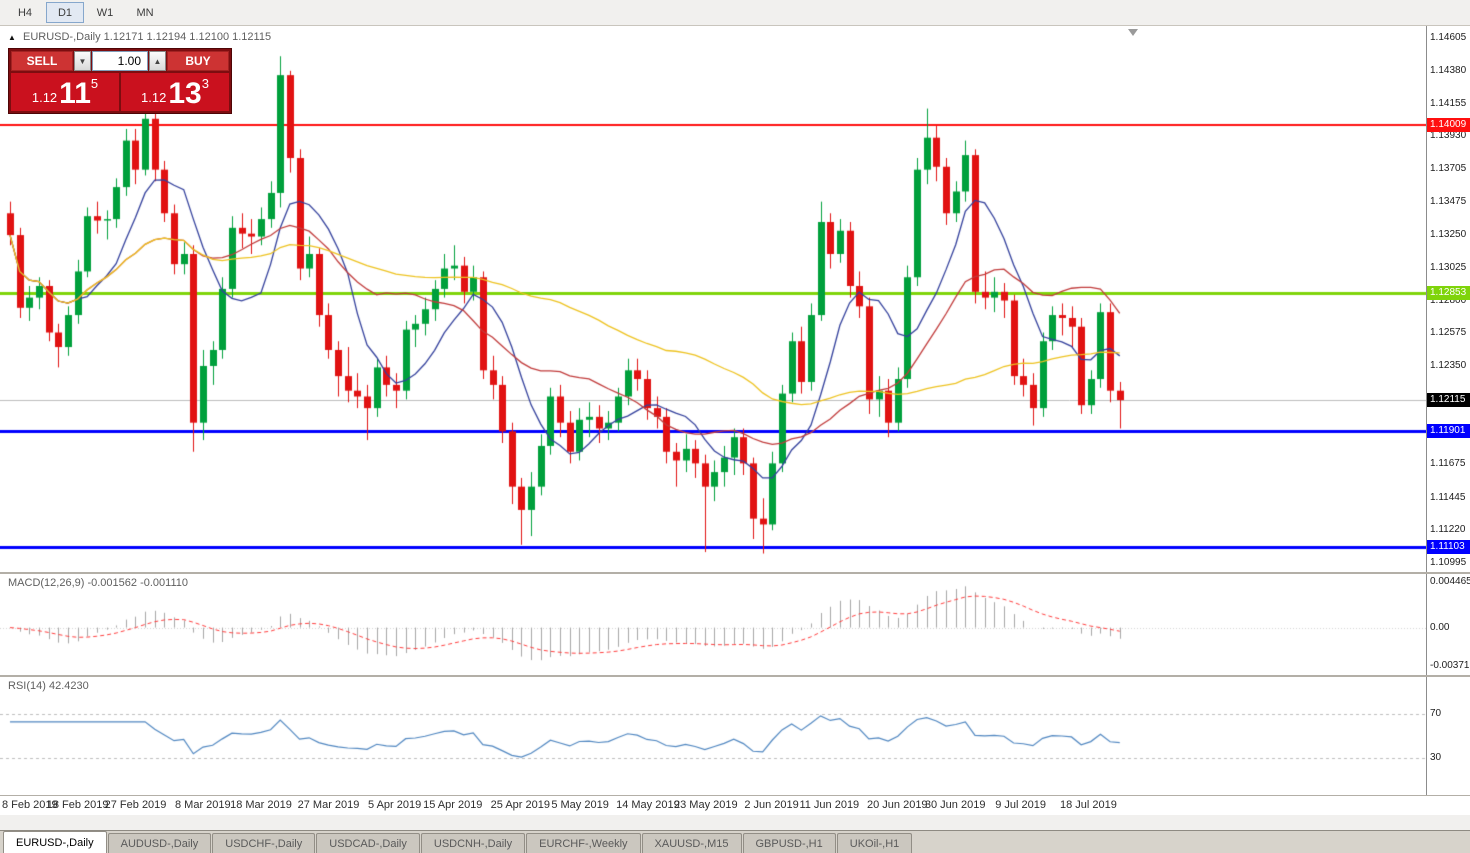 This screenshot has height=853, width=1470. I want to click on tab-audusd-daily: AUDUSD-,Daily, so click(159, 843).